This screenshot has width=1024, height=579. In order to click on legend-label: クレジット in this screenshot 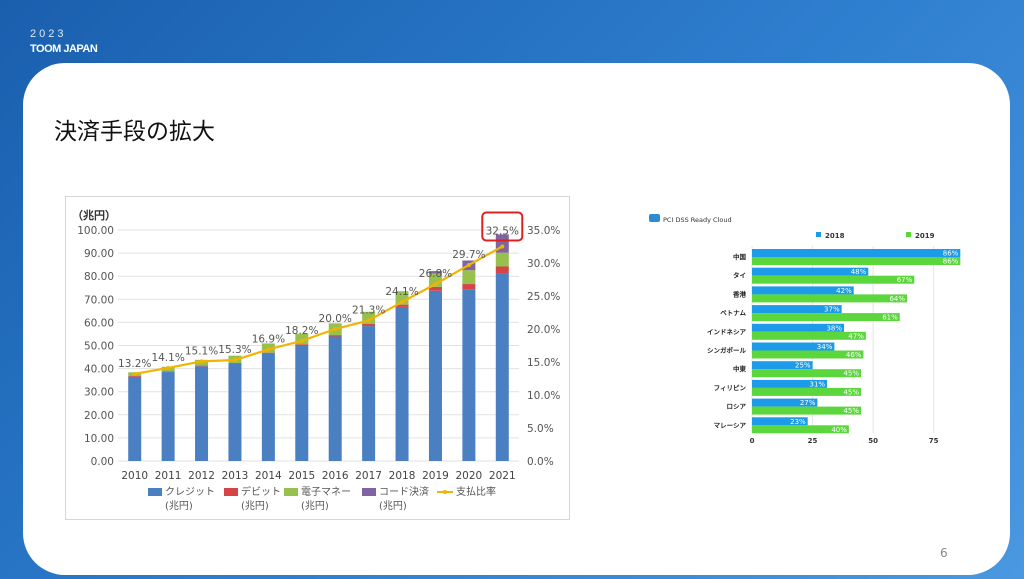, I will do `click(190, 492)`.